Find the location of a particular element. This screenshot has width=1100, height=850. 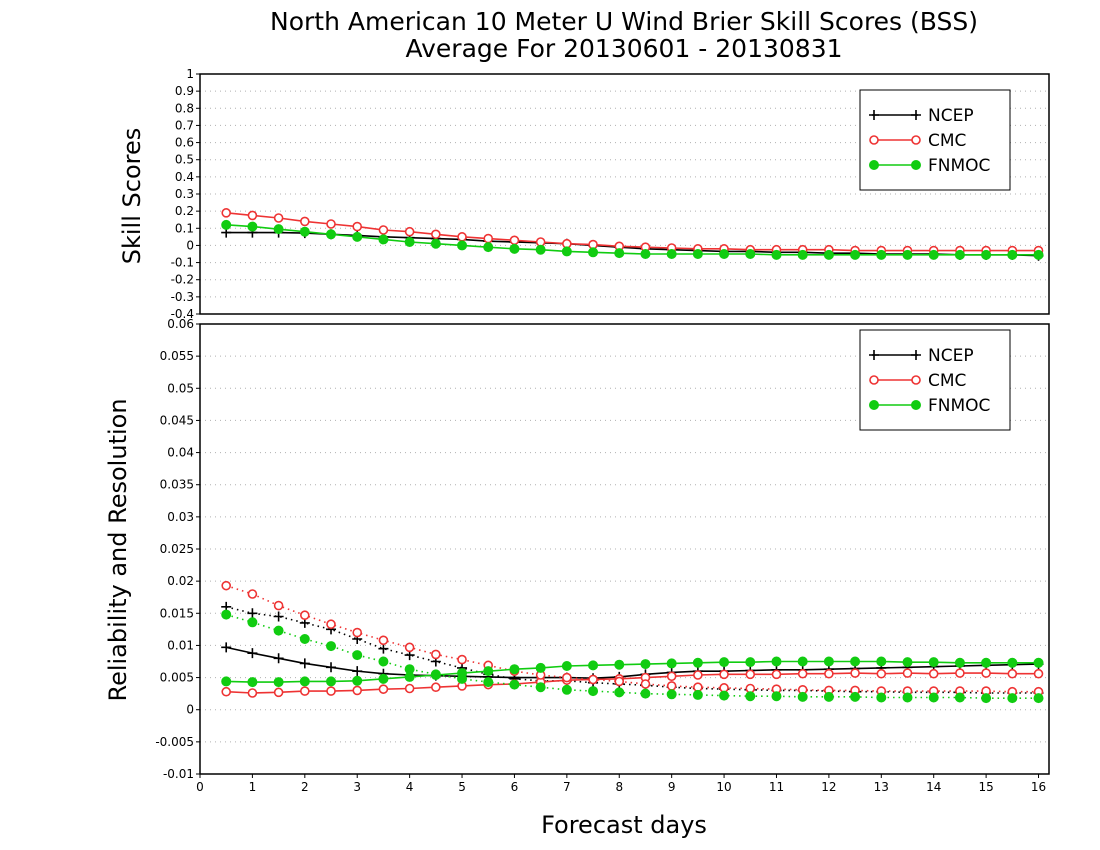

bottom-y-tick-label: 0.015 is located at coordinates (177, 613).